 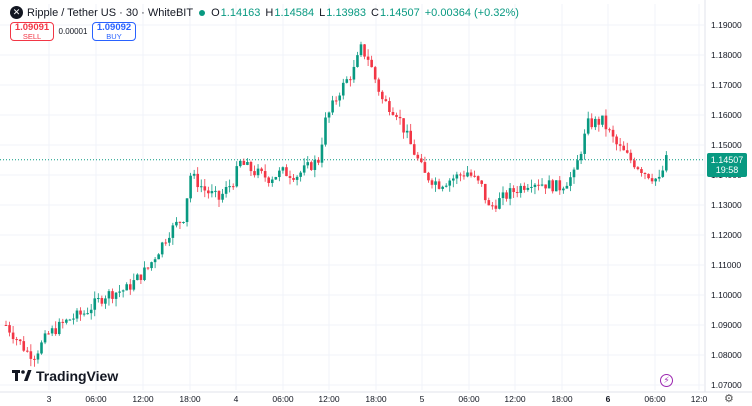 I want to click on time-tick-label: 3, so click(x=49, y=399).